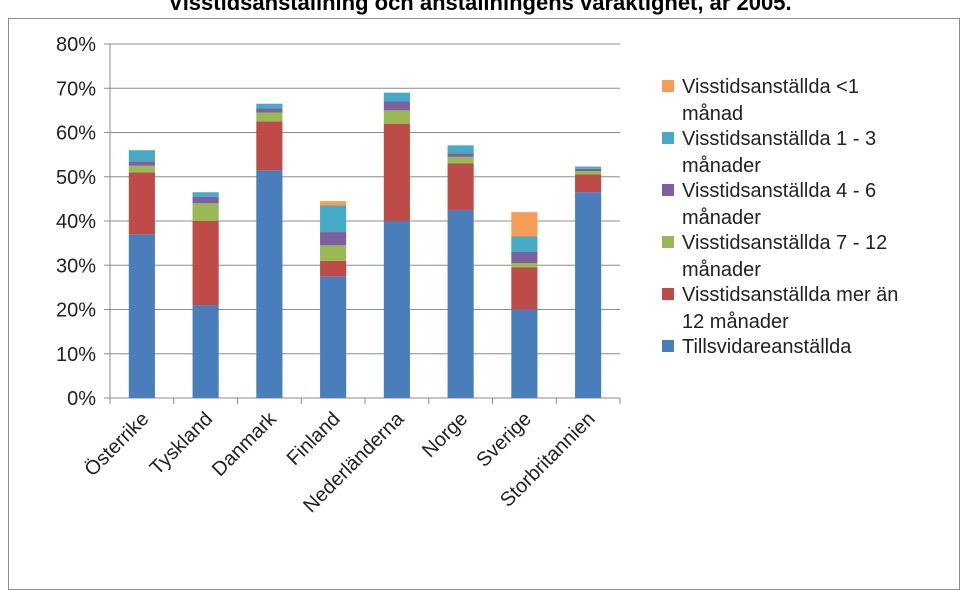  What do you see at coordinates (504, 440) in the screenshot?
I see `category-label: Sverige` at bounding box center [504, 440].